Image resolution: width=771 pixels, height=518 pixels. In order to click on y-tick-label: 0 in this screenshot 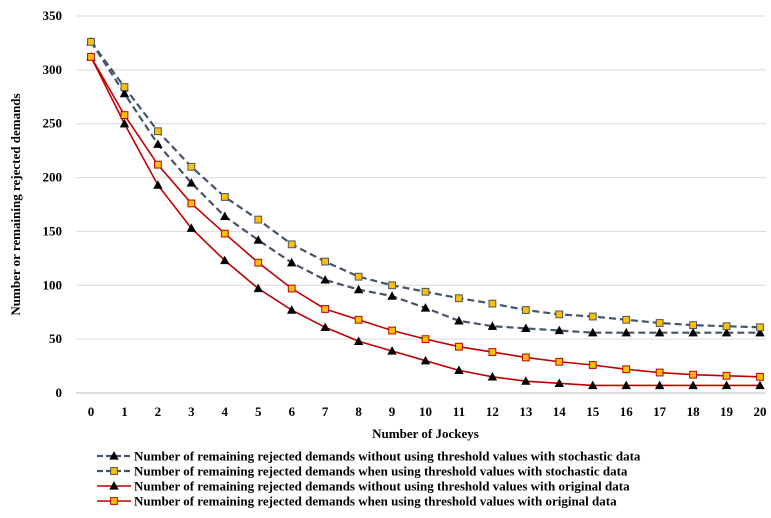, I will do `click(59, 392)`.